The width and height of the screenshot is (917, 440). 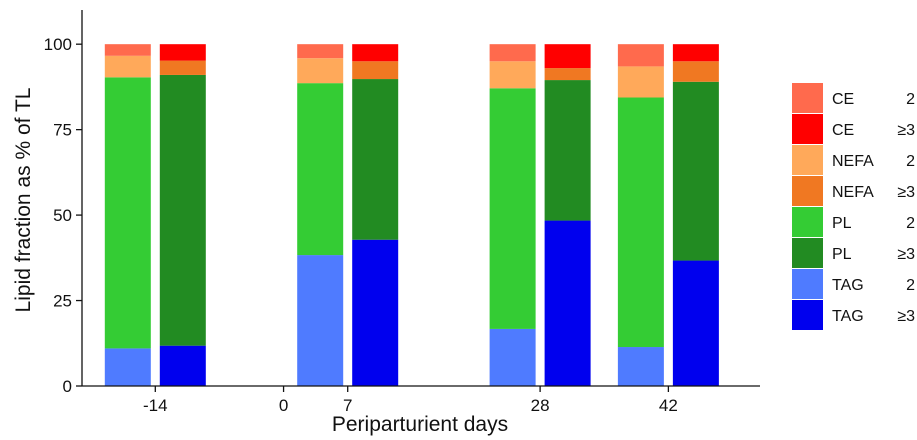 What do you see at coordinates (283, 405) in the screenshot?
I see `x-tick-label: 0` at bounding box center [283, 405].